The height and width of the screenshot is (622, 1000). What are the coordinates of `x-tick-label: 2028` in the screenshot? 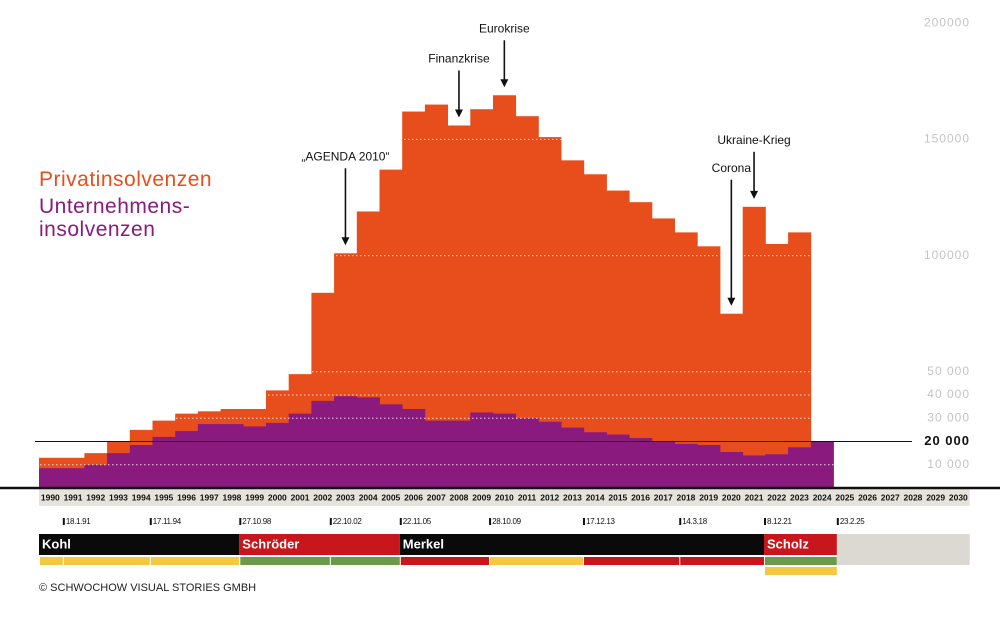 It's located at (912, 497).